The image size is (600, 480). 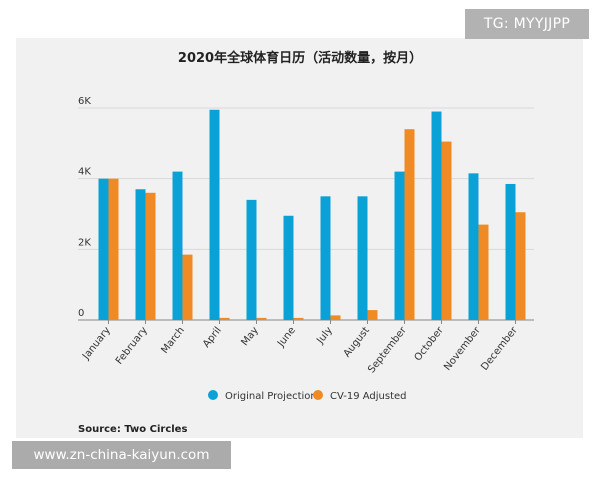 I want to click on bar-original-december, so click(x=510, y=251).